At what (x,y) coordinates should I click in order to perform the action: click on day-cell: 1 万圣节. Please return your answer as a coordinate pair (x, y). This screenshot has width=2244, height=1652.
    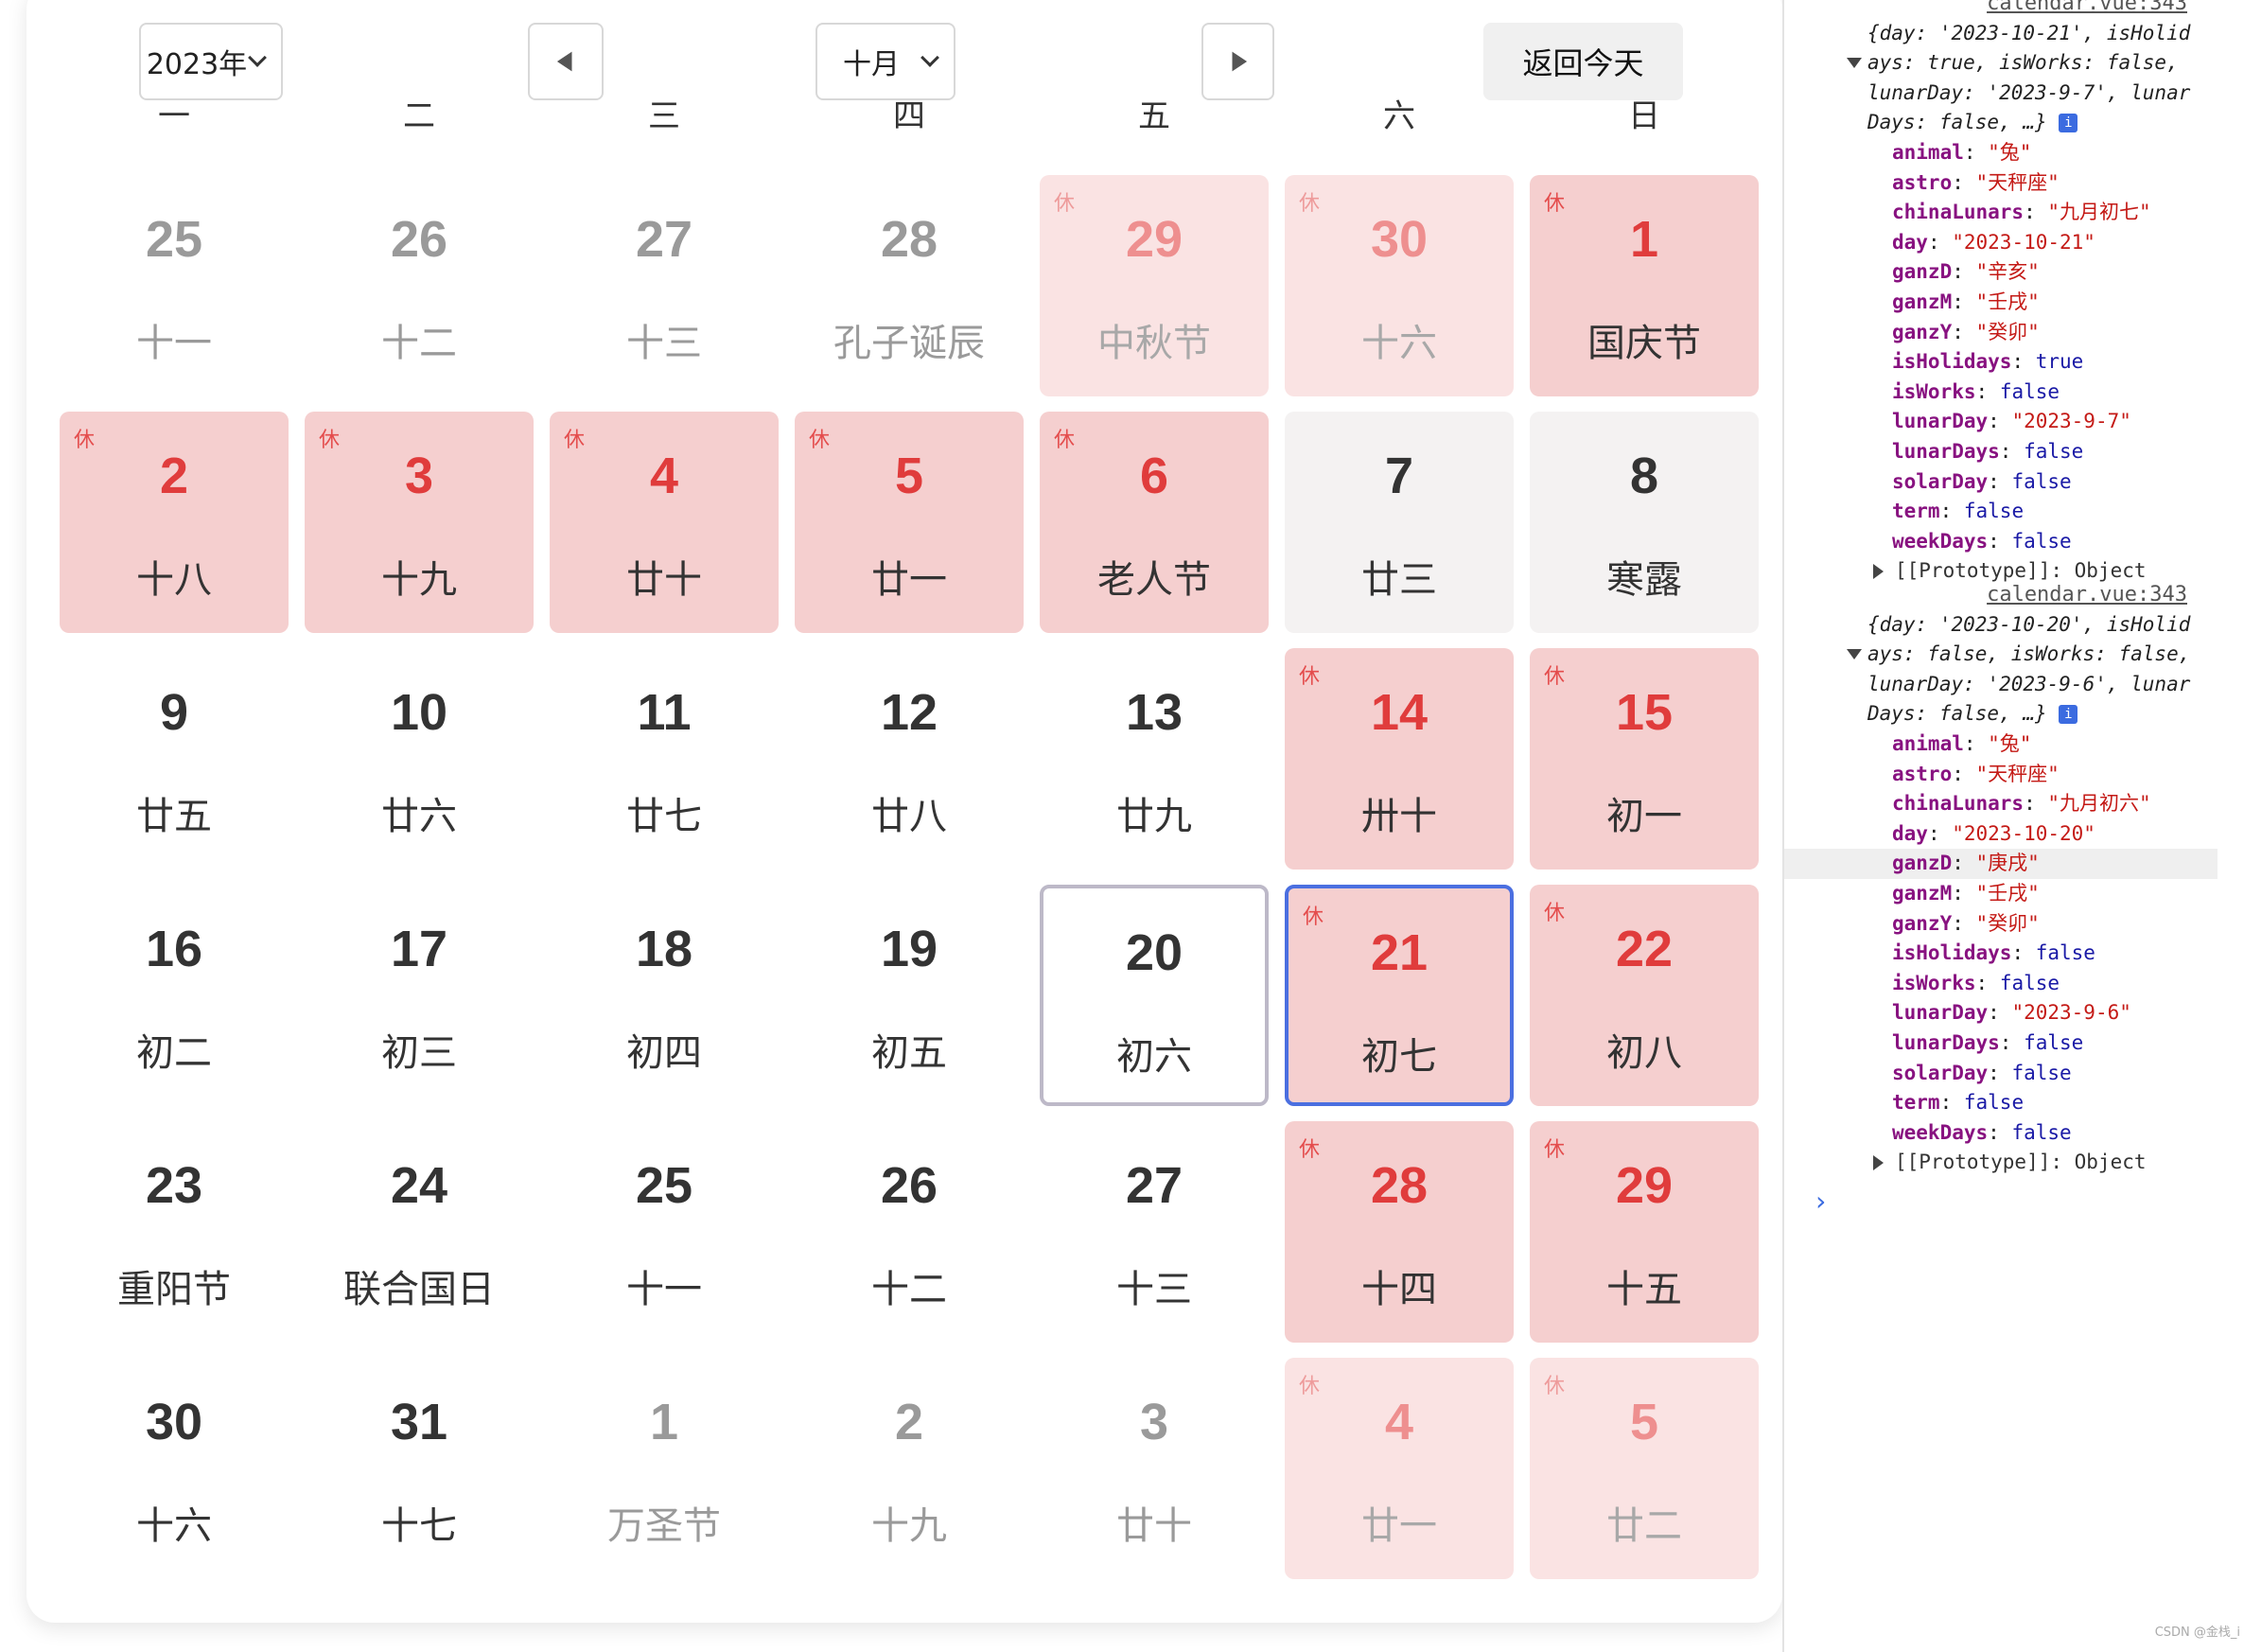
    Looking at the image, I should click on (664, 1468).